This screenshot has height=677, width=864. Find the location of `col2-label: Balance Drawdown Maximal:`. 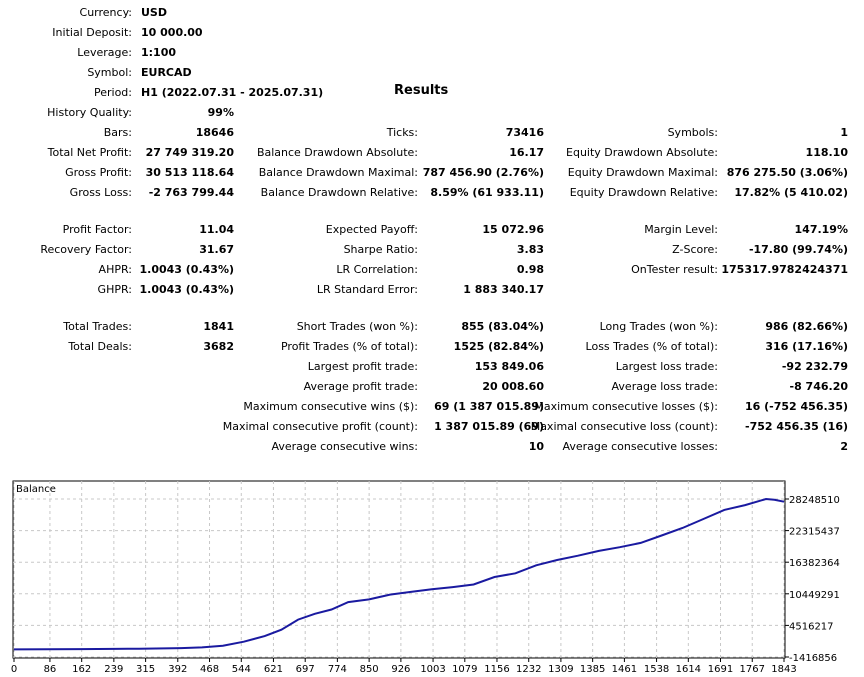

col2-label: Balance Drawdown Maximal: is located at coordinates (338, 172).